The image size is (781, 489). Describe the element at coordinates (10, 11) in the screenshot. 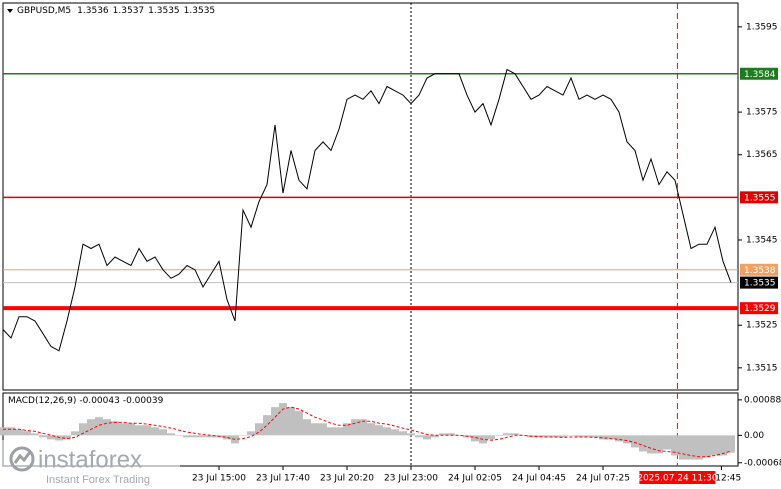

I see `symbol-icon` at that location.